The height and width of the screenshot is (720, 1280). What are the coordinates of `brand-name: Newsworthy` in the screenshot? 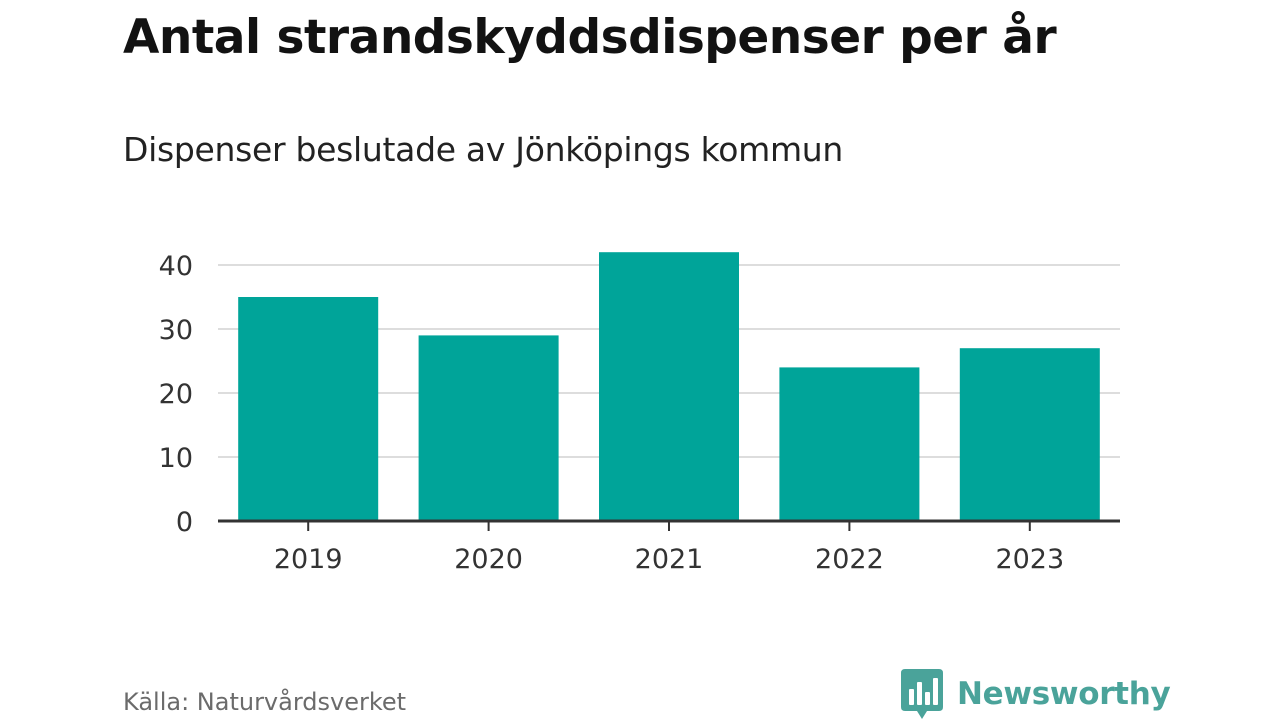 It's located at (1064, 694).